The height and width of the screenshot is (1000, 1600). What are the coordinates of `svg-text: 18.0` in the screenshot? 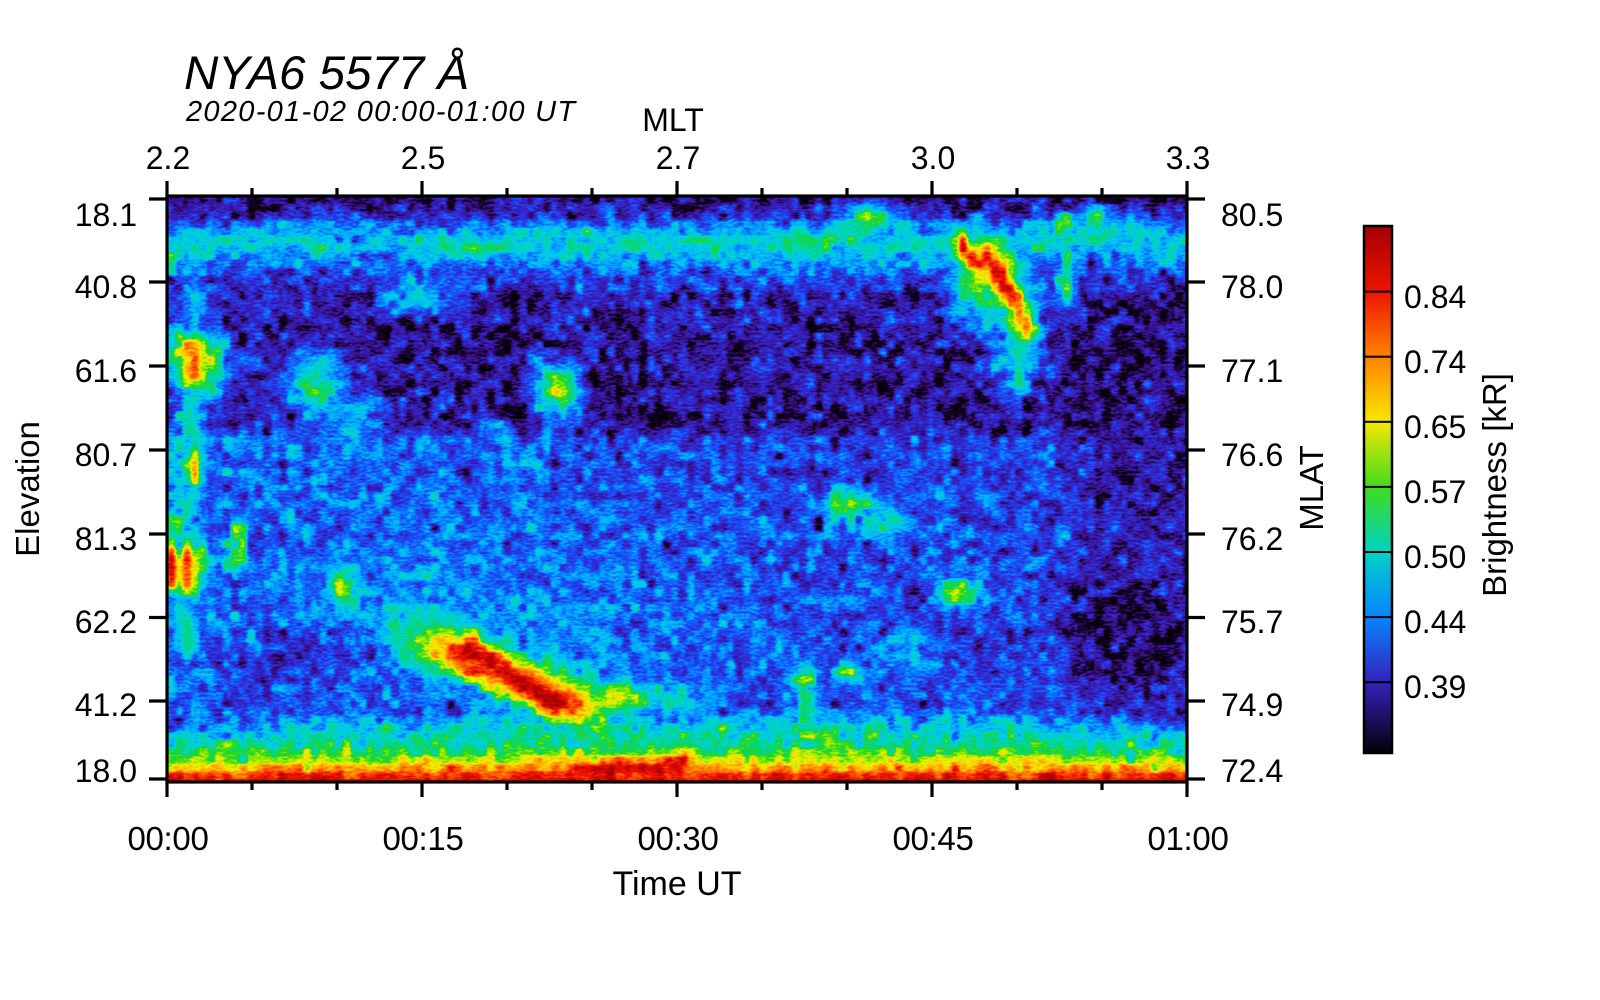 It's located at (106, 771).